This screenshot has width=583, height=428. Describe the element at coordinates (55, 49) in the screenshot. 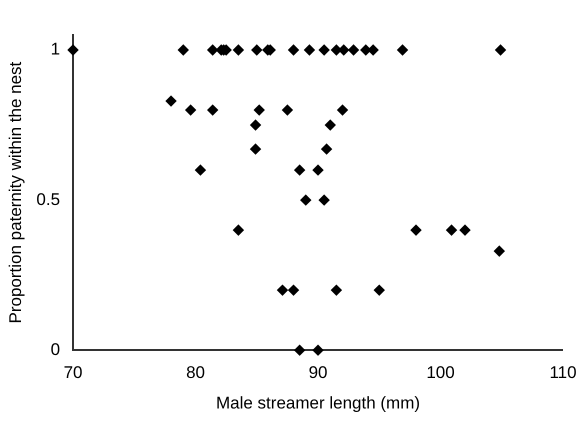

I see `y-tick-label: 1` at that location.